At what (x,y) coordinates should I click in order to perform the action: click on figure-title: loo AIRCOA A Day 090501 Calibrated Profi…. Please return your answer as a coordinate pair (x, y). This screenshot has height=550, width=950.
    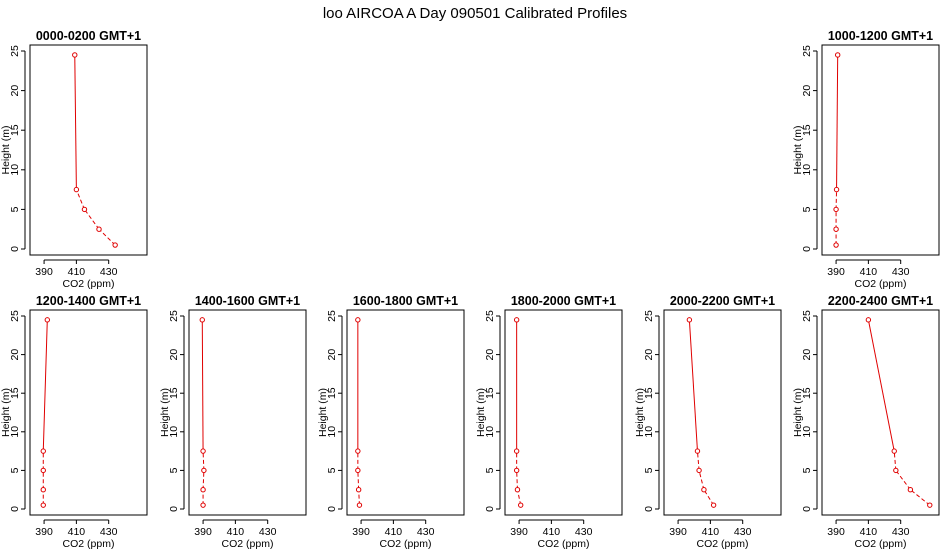
    Looking at the image, I should click on (475, 13).